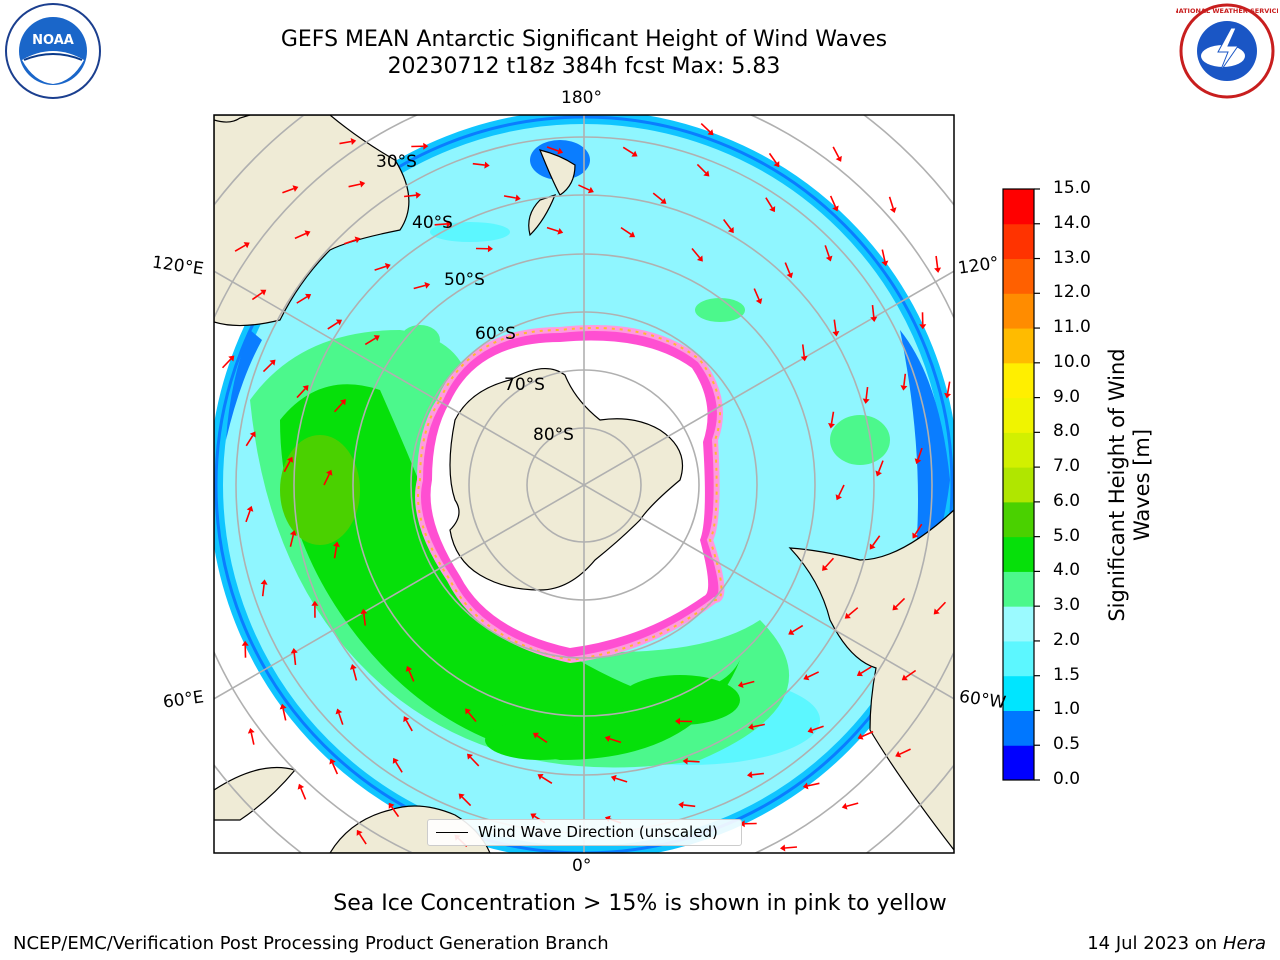 This screenshot has width=1280, height=960. Describe the element at coordinates (1067, 709) in the screenshot. I see `colorbar-tick-label: 1.0` at that location.